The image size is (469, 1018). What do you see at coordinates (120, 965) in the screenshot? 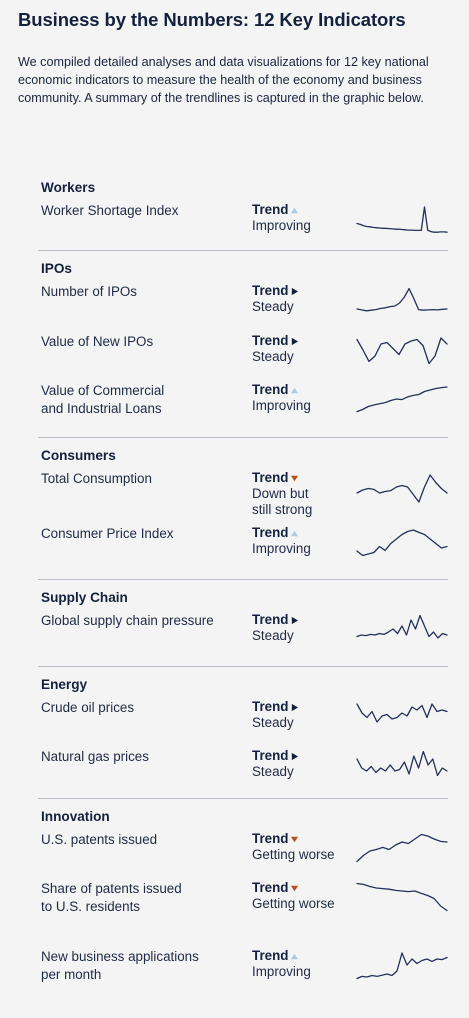
I see `indicator-label: New business applications per month` at bounding box center [120, 965].